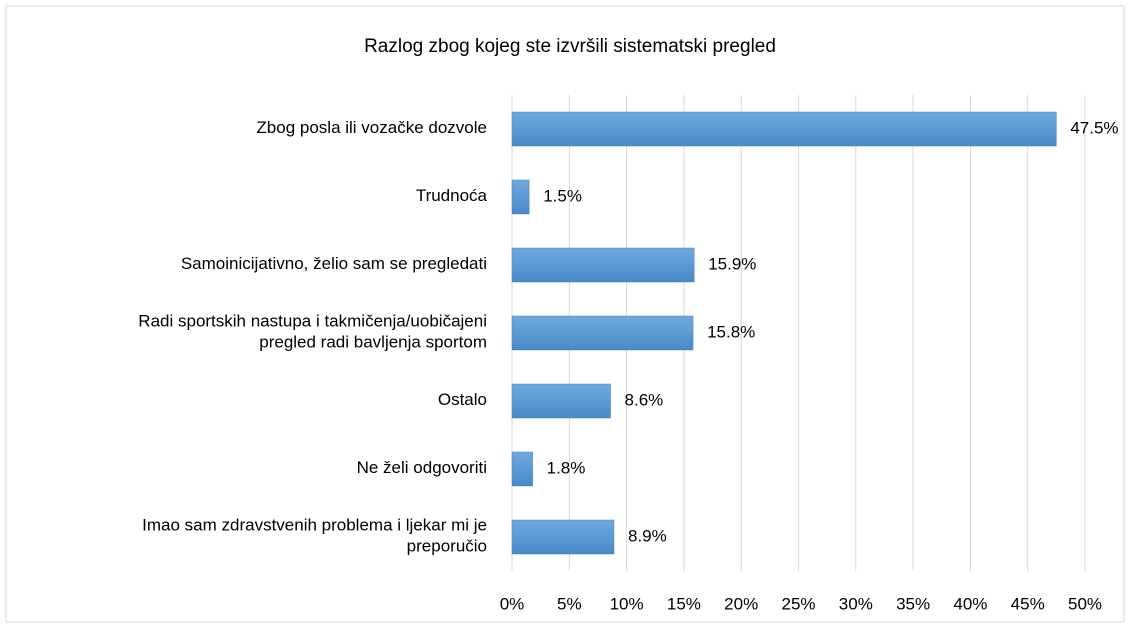  What do you see at coordinates (684, 603) in the screenshot?
I see `x-tick-label: 15%` at bounding box center [684, 603].